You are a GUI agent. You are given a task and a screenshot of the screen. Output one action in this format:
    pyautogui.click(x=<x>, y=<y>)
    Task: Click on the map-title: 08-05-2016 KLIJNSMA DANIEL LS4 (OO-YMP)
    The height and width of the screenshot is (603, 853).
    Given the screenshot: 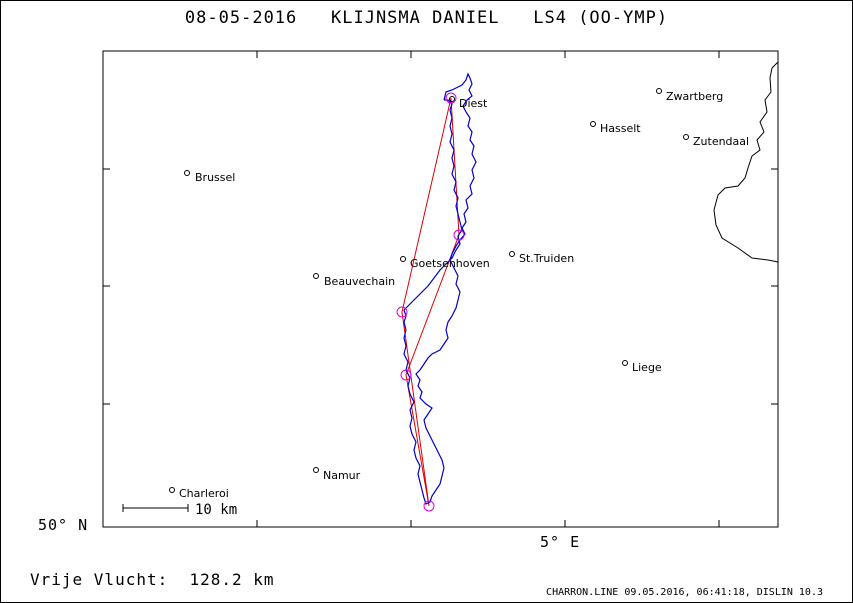 What is the action you would take?
    pyautogui.click(x=426, y=18)
    